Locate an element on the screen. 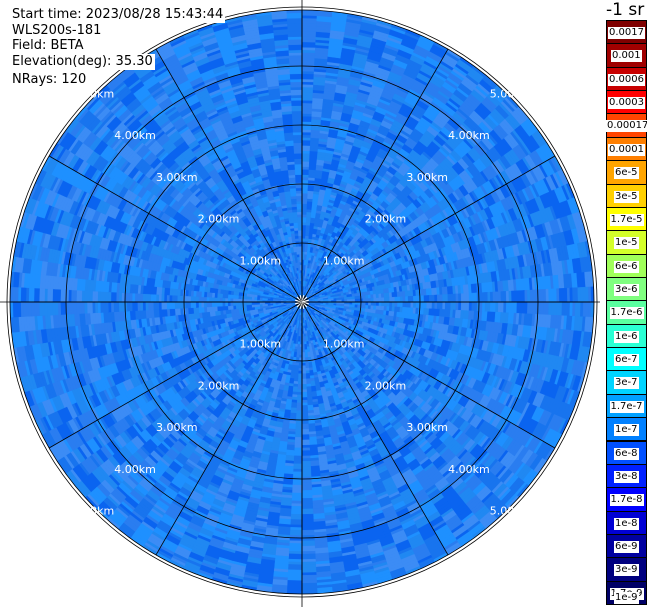  colorbar-tick-label: 0.00017 is located at coordinates (626, 126).